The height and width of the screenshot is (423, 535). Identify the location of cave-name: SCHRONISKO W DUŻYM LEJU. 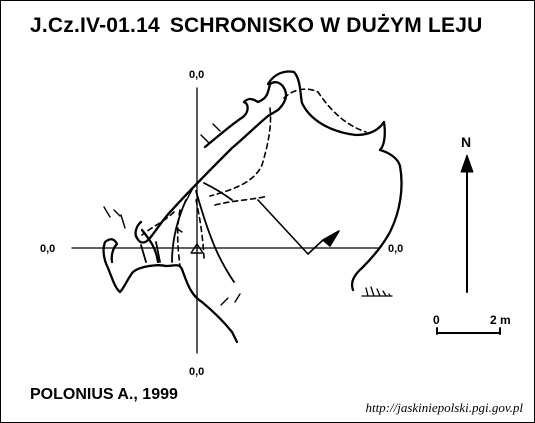
(326, 25).